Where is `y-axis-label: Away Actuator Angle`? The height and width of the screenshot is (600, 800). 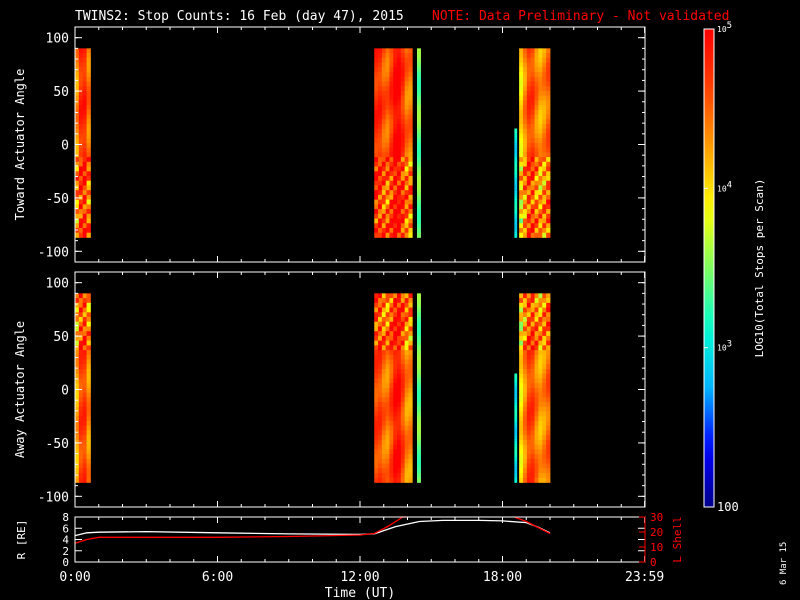 y-axis-label: Away Actuator Angle is located at coordinates (20, 389).